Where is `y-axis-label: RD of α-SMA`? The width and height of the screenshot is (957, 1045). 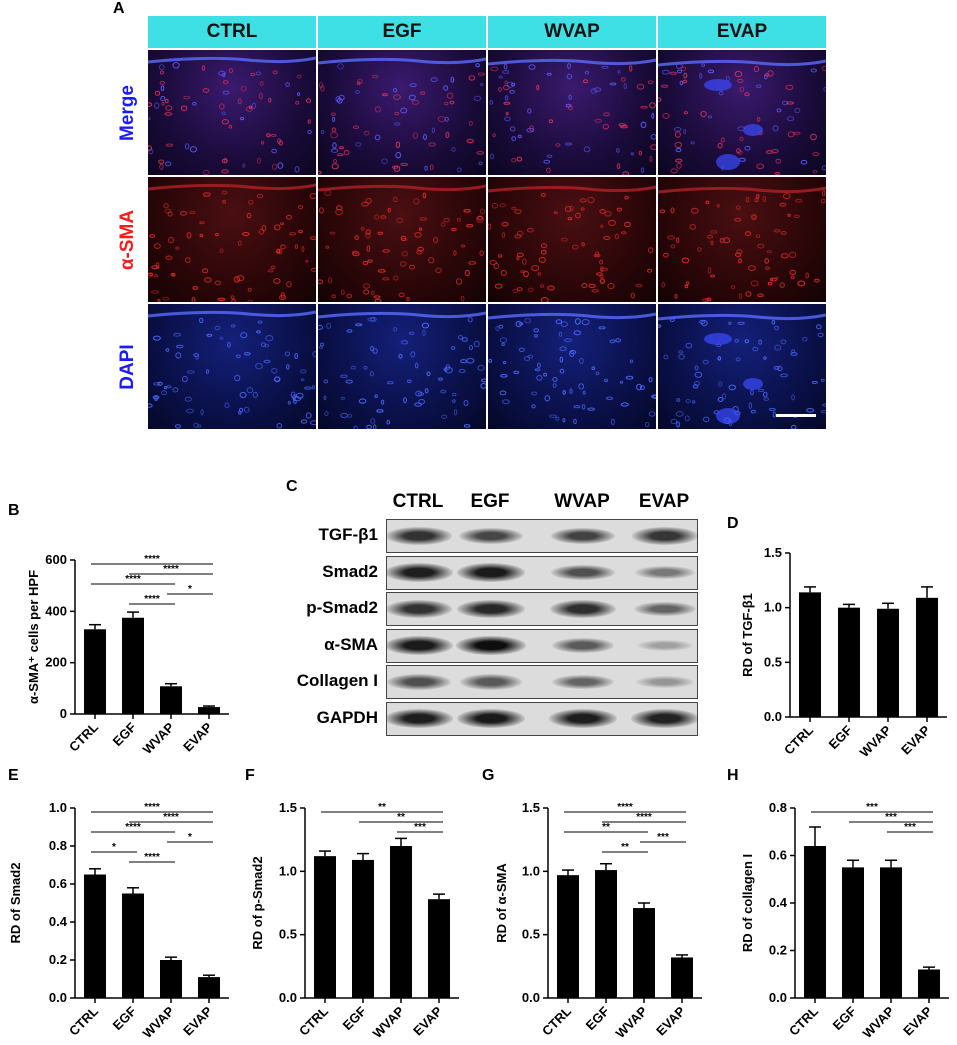 y-axis-label: RD of α-SMA is located at coordinates (501, 903).